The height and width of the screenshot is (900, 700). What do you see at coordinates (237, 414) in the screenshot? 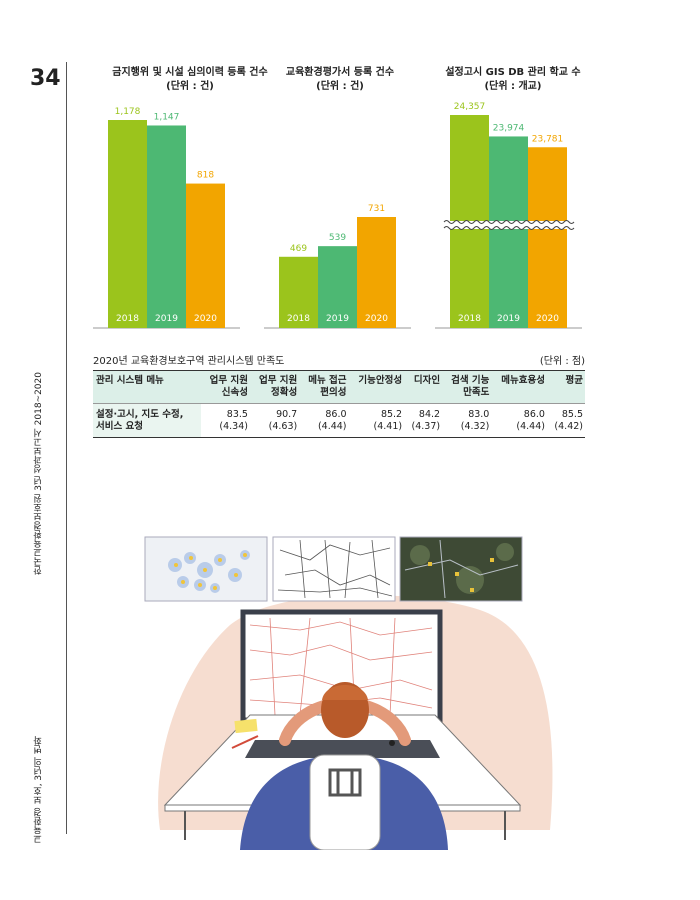
I see `score-value: 83.5` at bounding box center [237, 414].